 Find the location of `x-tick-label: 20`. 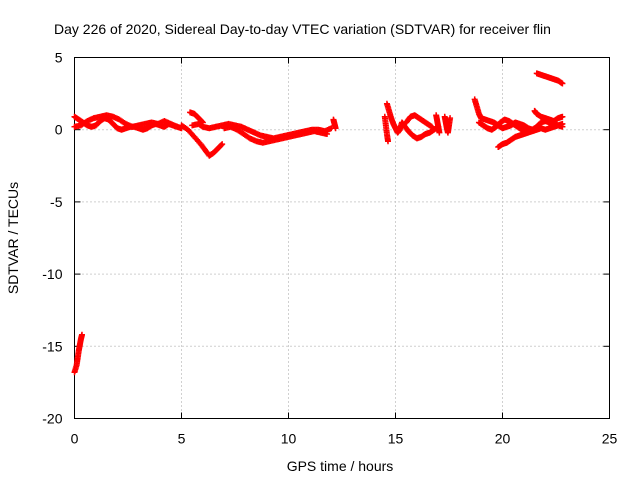

x-tick-label: 20 is located at coordinates (503, 439).